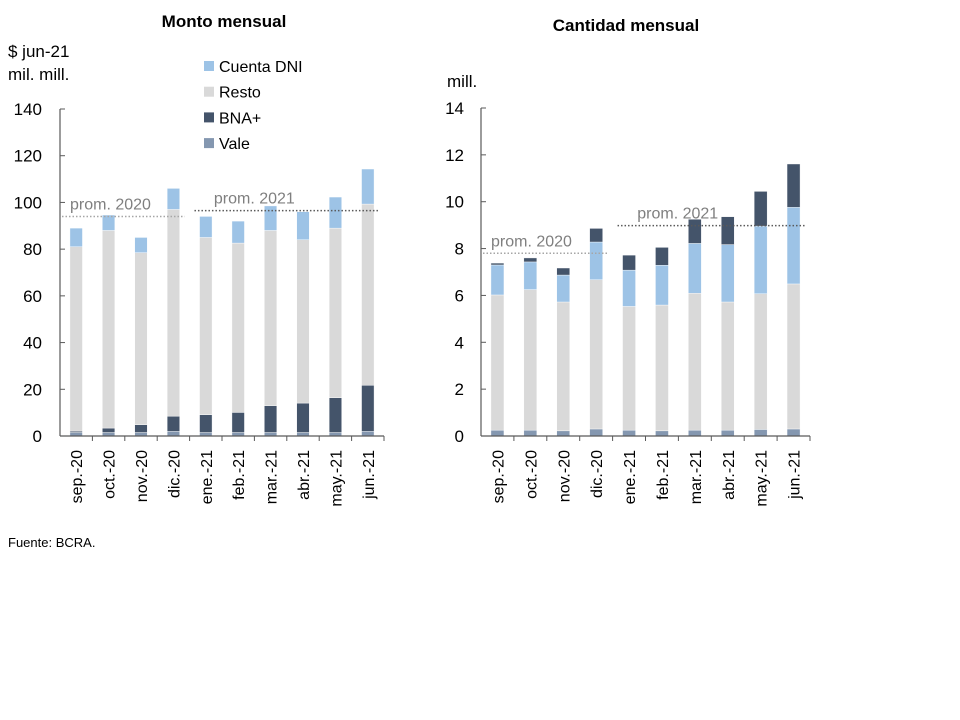  Describe the element at coordinates (240, 93) in the screenshot. I see `legend-label-resto: Resto` at that location.